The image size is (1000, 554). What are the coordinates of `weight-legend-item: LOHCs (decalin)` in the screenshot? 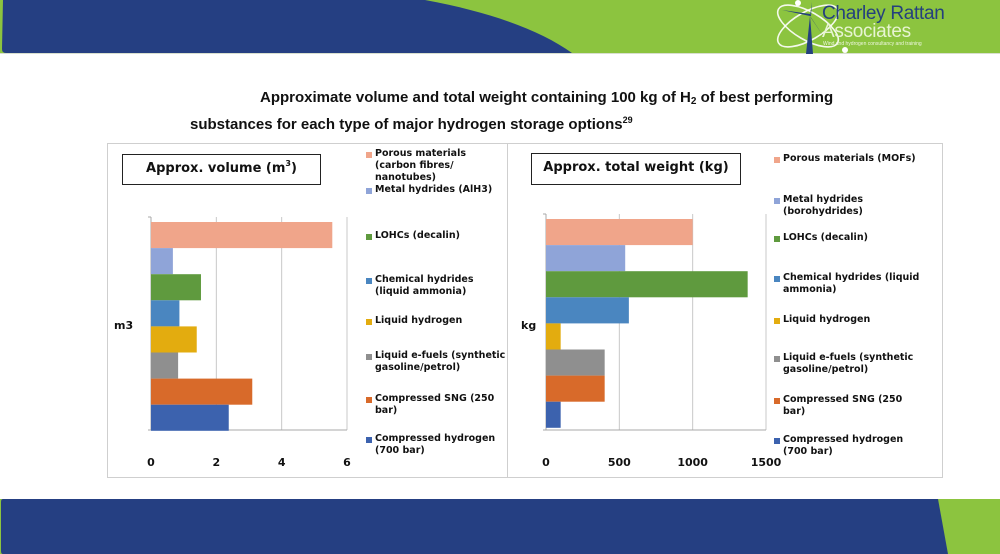 It's located at (821, 238).